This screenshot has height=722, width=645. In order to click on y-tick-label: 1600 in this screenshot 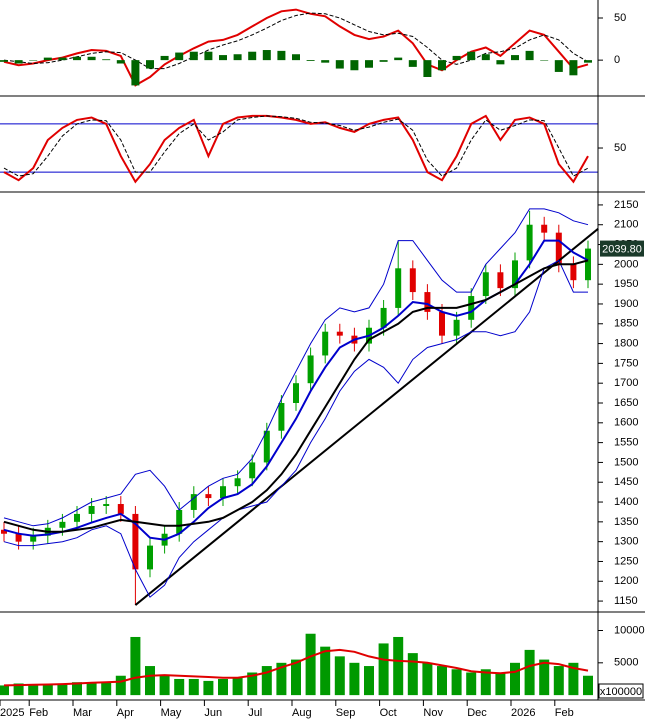, I will do `click(626, 423)`.